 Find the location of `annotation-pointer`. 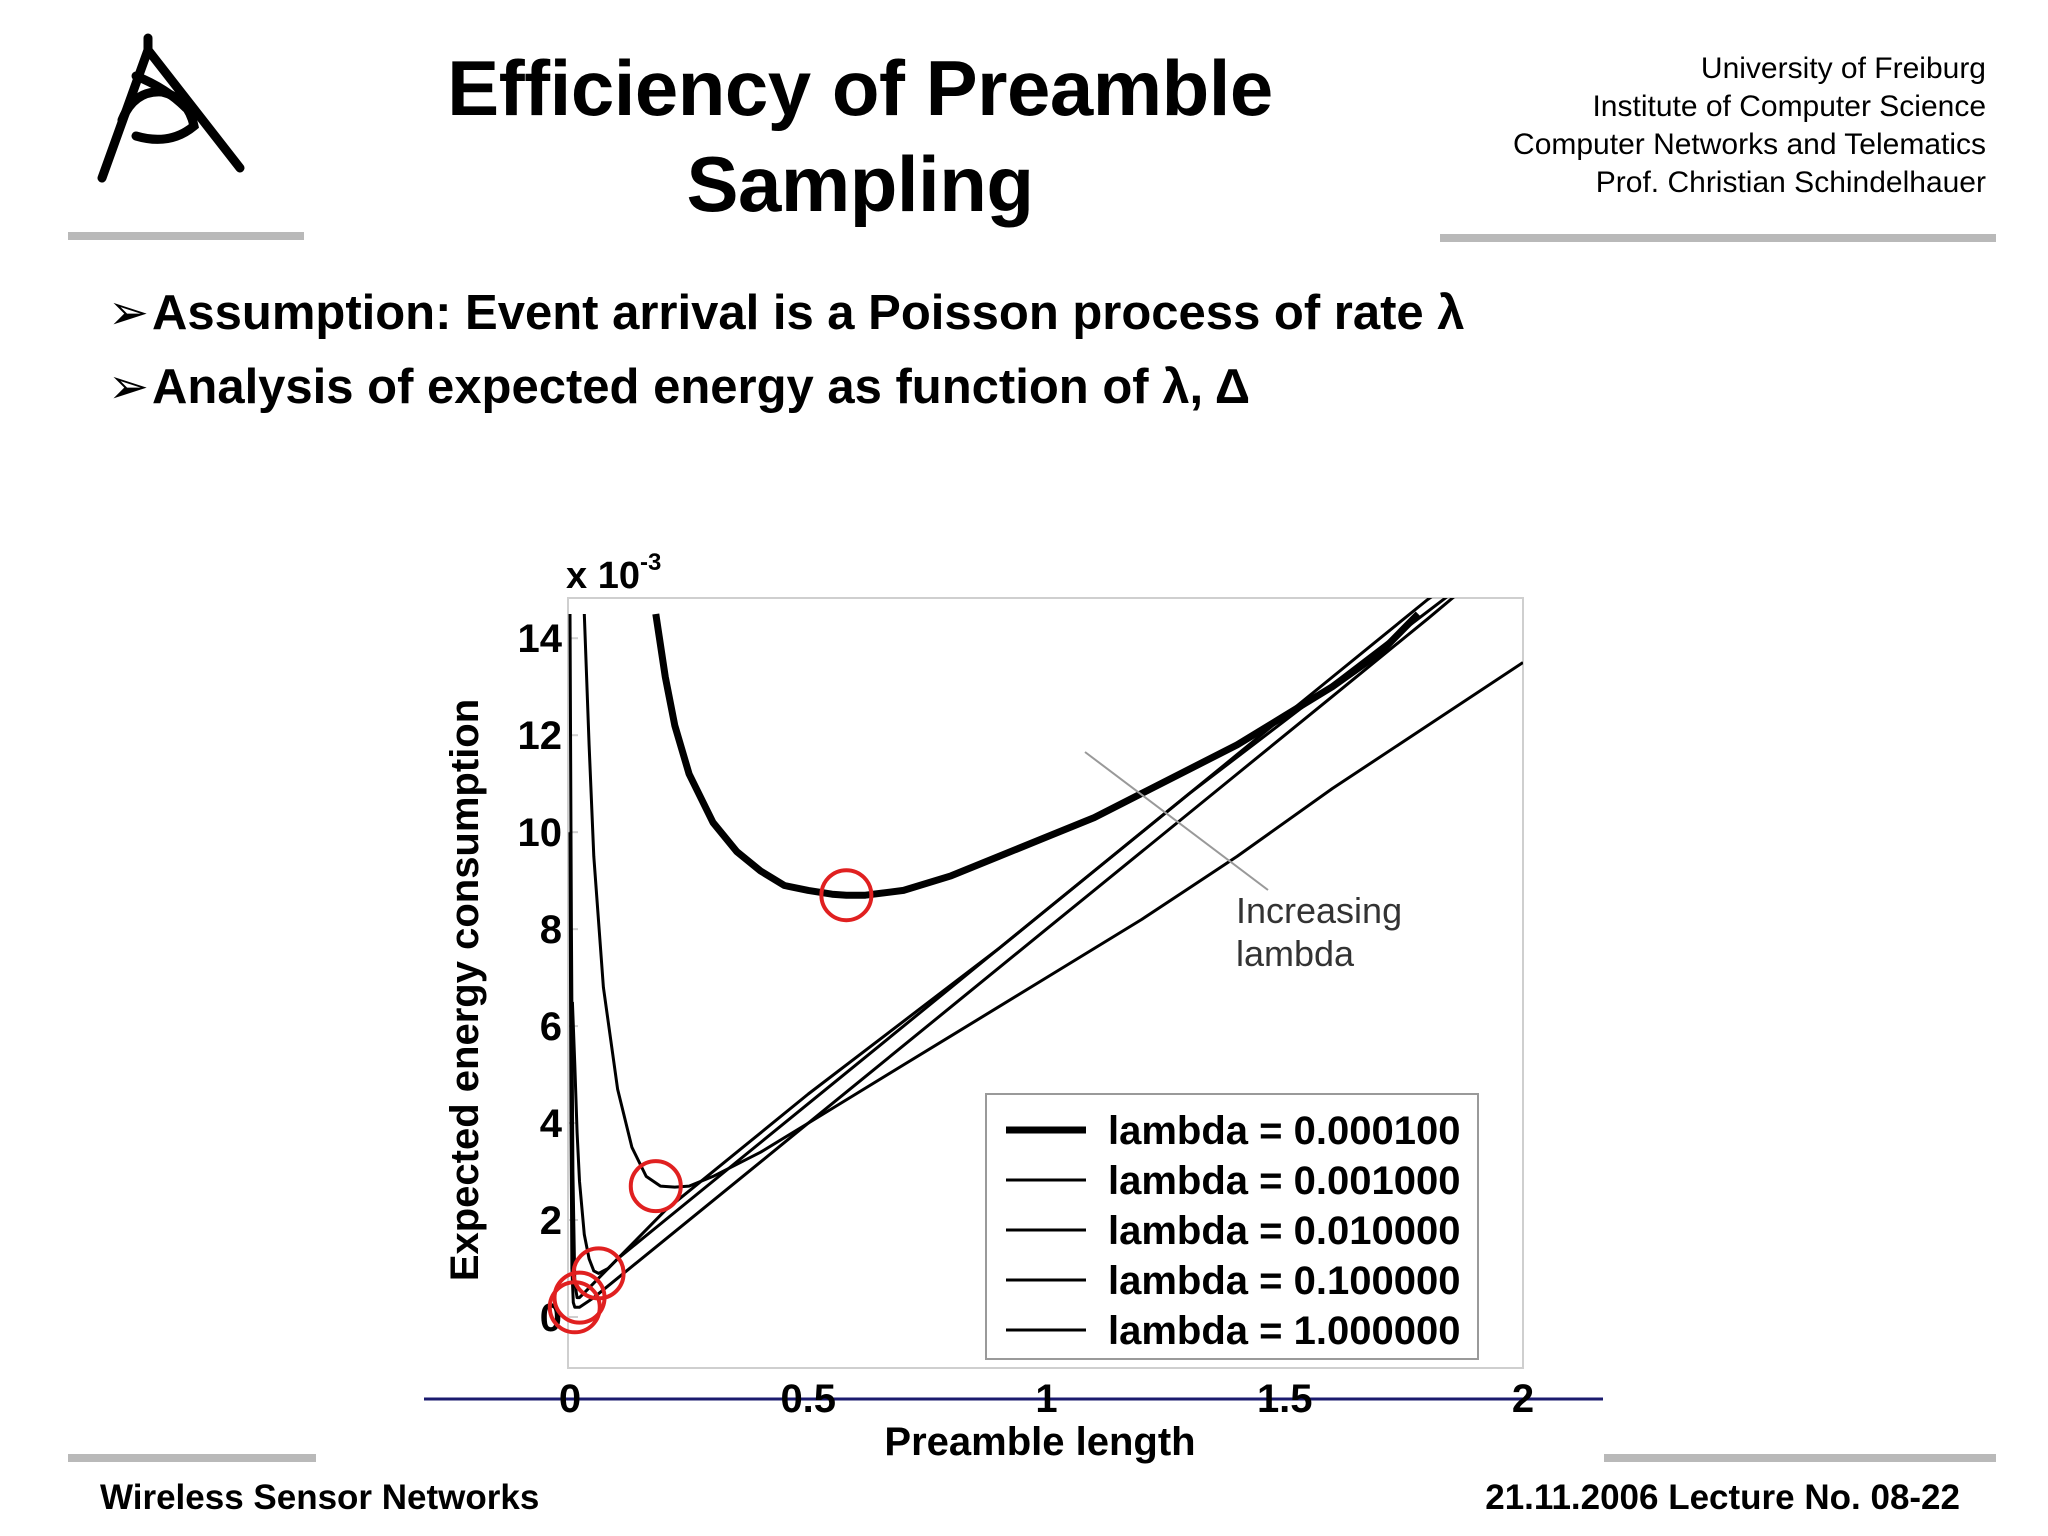

annotation-pointer is located at coordinates (1176, 821).